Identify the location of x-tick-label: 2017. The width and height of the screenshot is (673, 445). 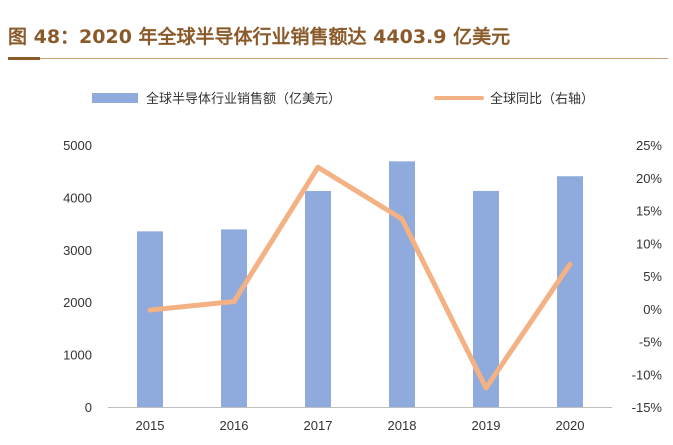
(318, 425).